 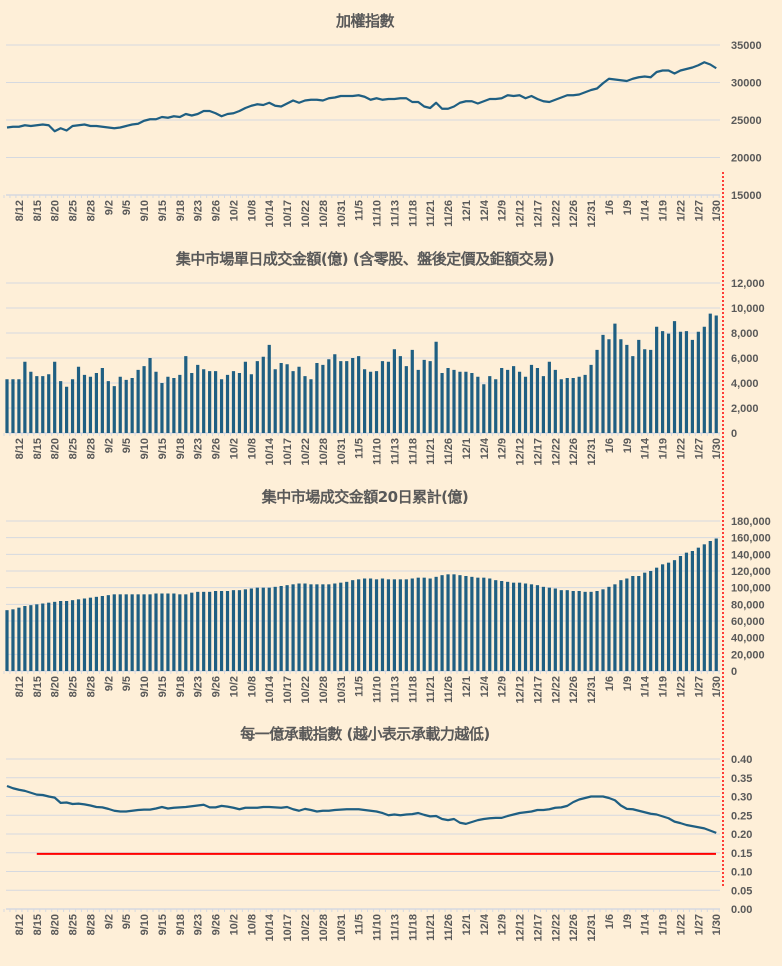 What do you see at coordinates (145, 210) in the screenshot?
I see `x-tick-label: 9/10` at bounding box center [145, 210].